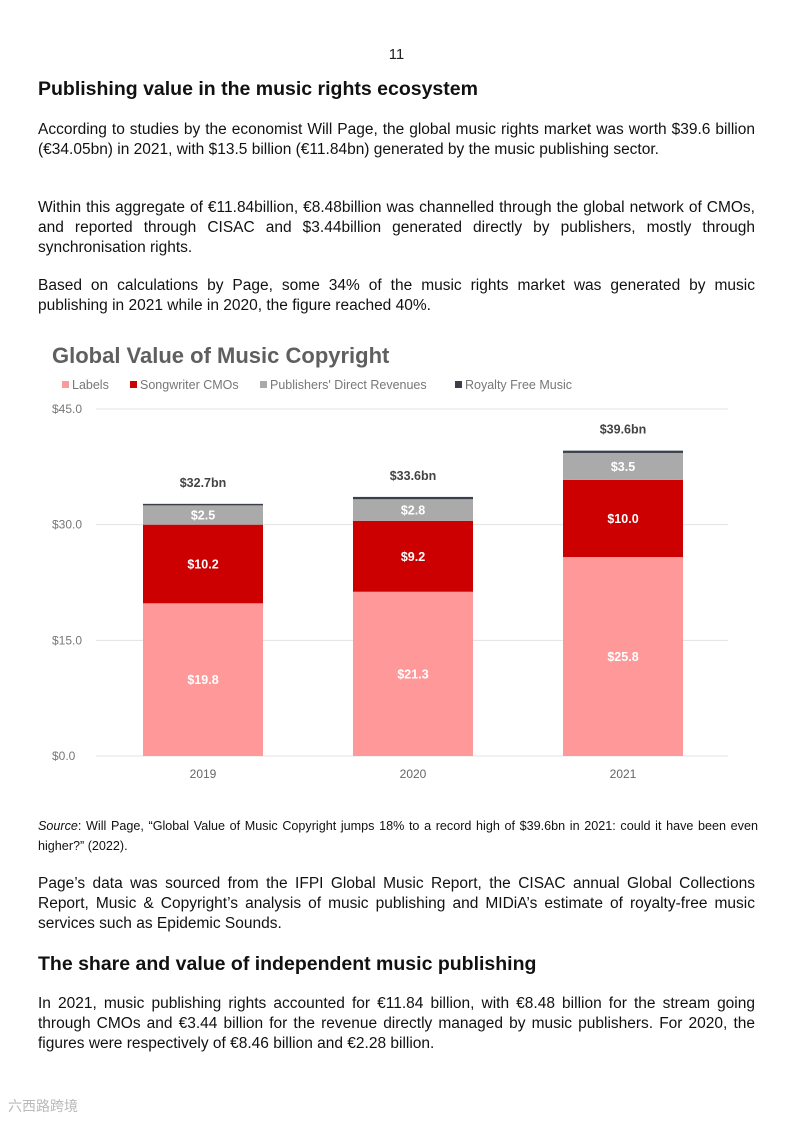 Image resolution: width=793 pixels, height=1122 pixels. Describe the element at coordinates (67, 409) in the screenshot. I see `y-tick-label-3: $45.0` at that location.